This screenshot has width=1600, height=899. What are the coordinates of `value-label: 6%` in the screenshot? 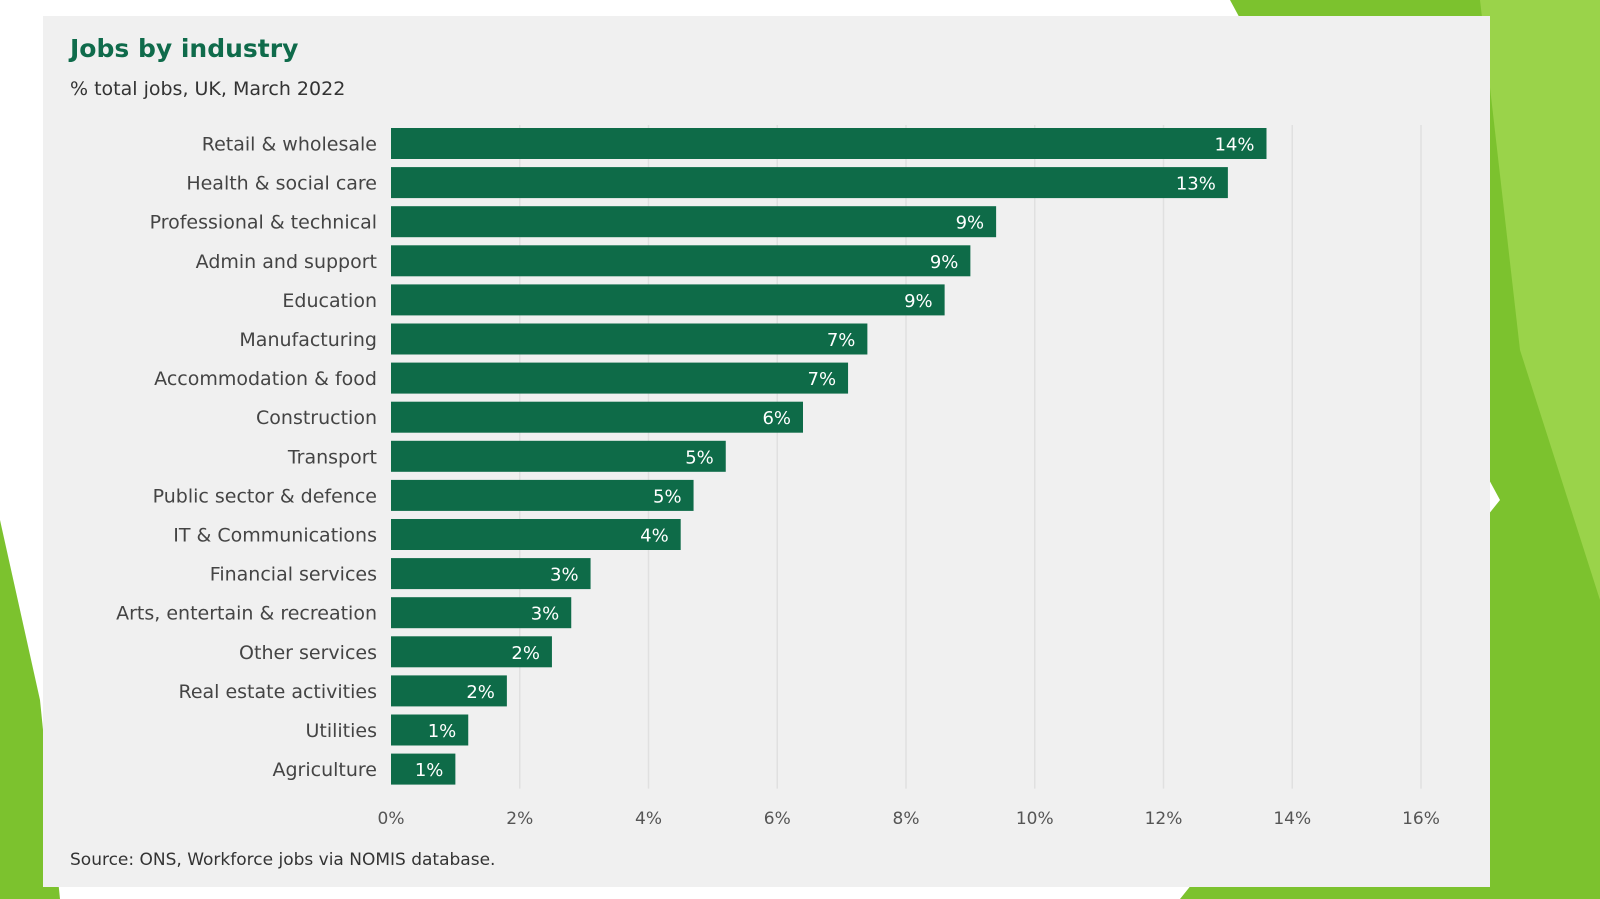 It's located at (776, 418).